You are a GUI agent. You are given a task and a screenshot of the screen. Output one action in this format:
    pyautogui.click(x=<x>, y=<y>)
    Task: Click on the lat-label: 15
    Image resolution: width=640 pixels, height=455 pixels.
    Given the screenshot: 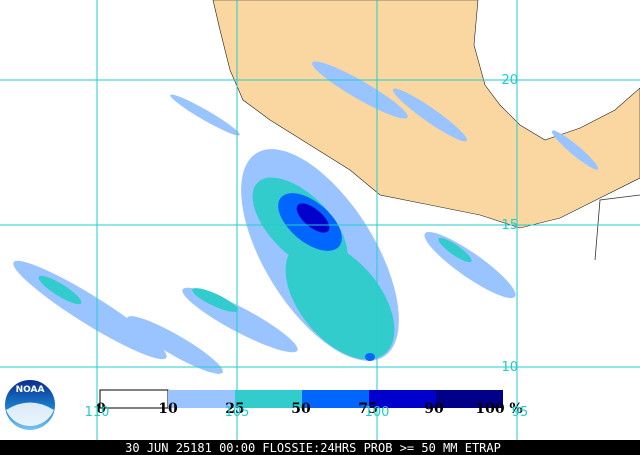 What is the action you would take?
    pyautogui.click(x=509, y=225)
    